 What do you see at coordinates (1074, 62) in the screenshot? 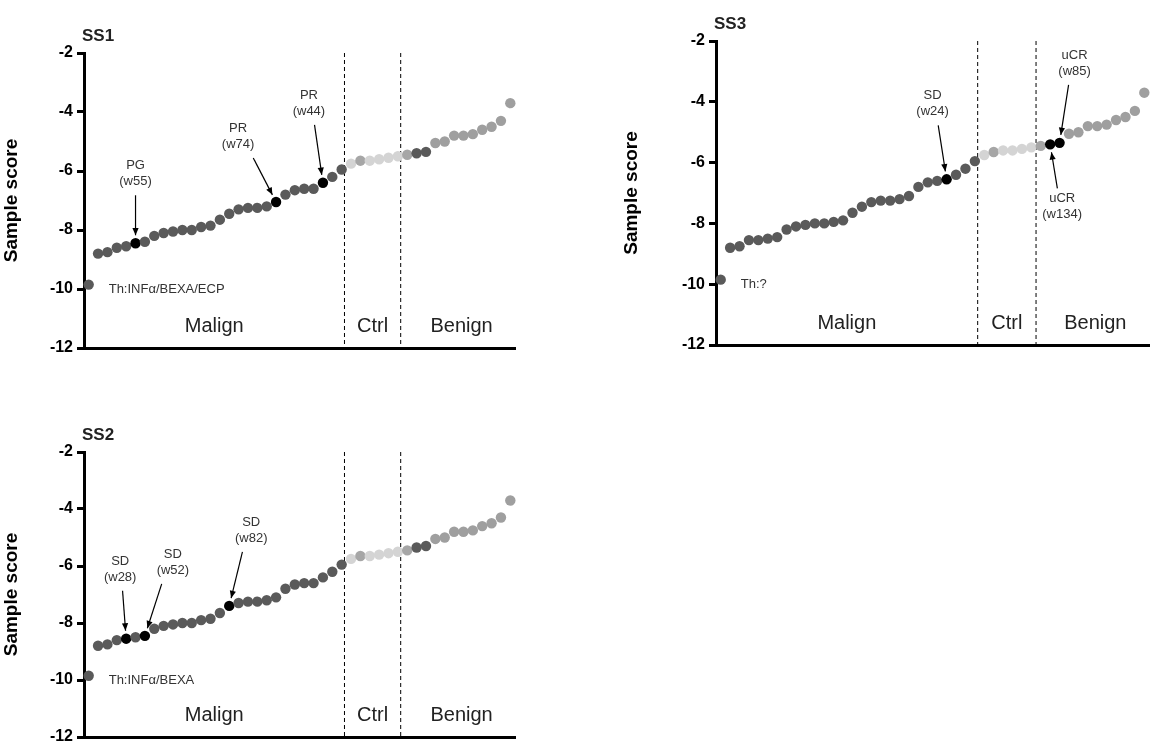
I see `annotation: uCR (w85)` at bounding box center [1074, 62].